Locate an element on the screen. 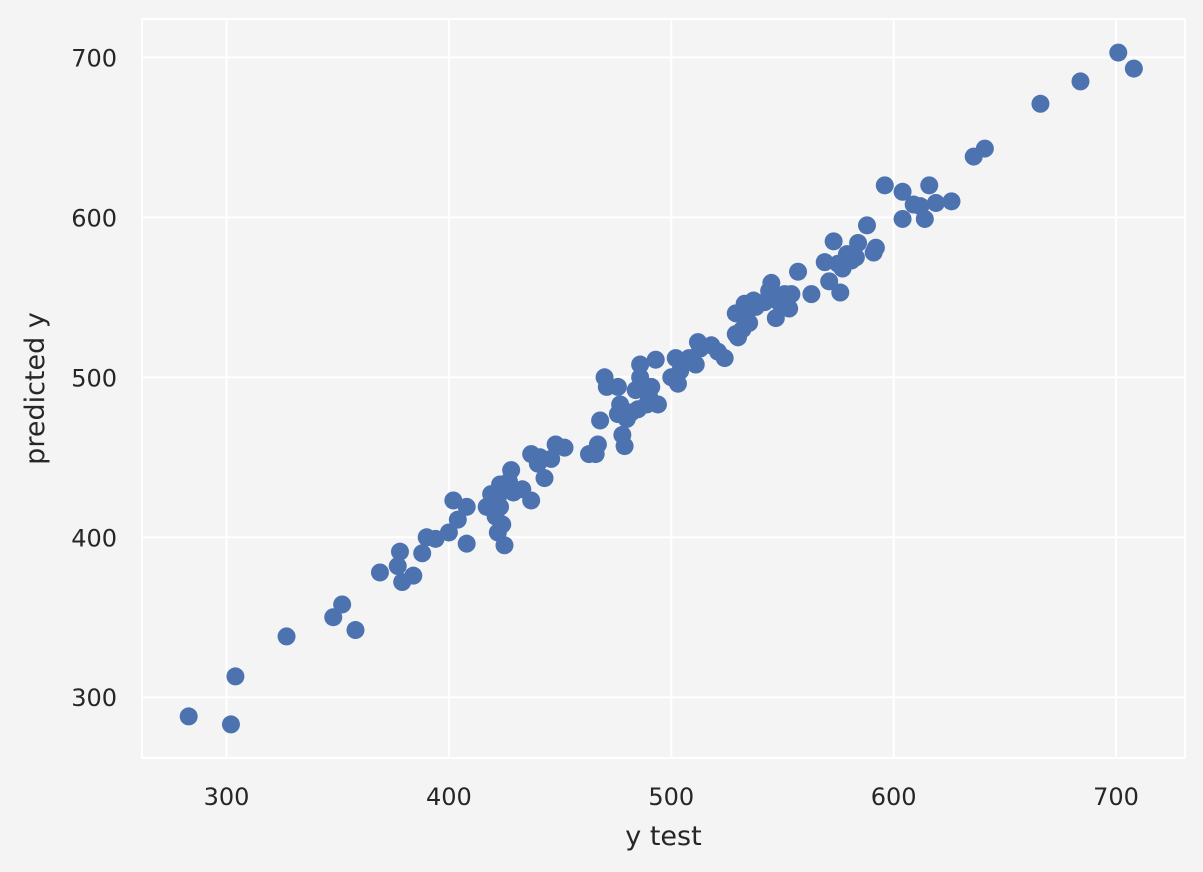 This screenshot has width=1203, height=872. y-tick-labels: 300 400 500 600 700 is located at coordinates (94, 378).